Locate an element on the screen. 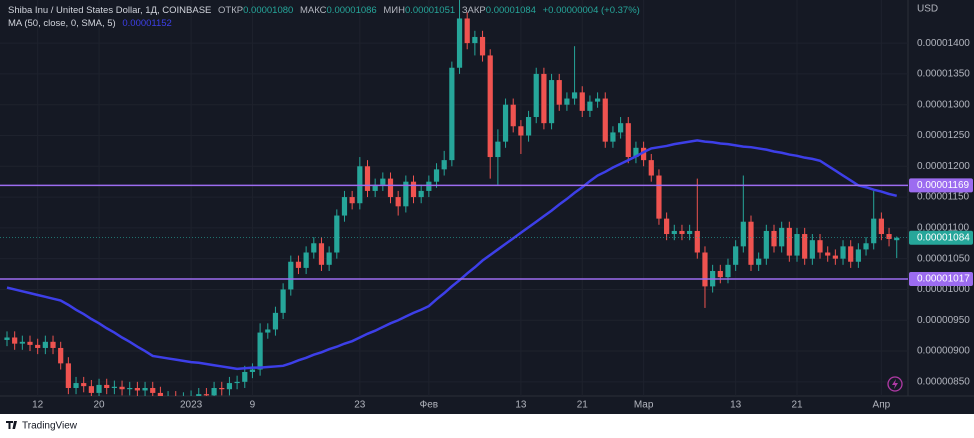  ohlc-label: ЗАКР is located at coordinates (474, 10).